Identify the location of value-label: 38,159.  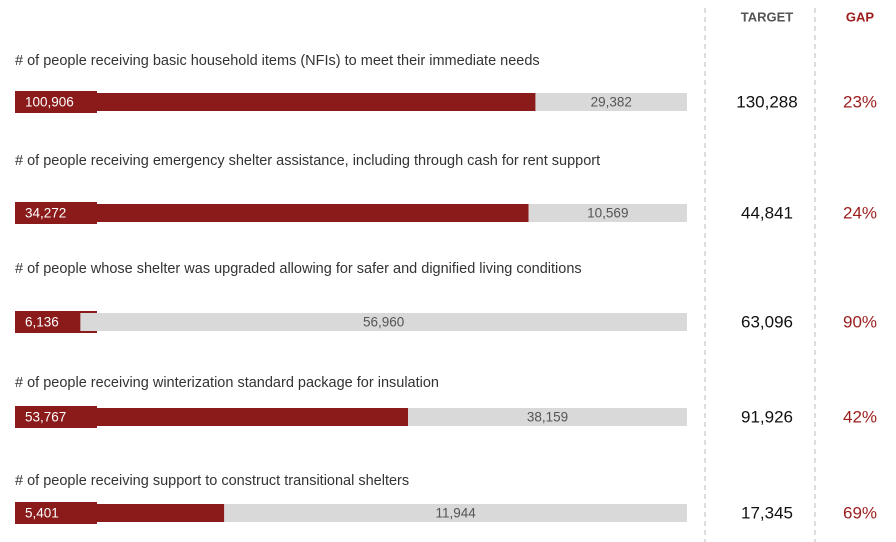
(547, 417).